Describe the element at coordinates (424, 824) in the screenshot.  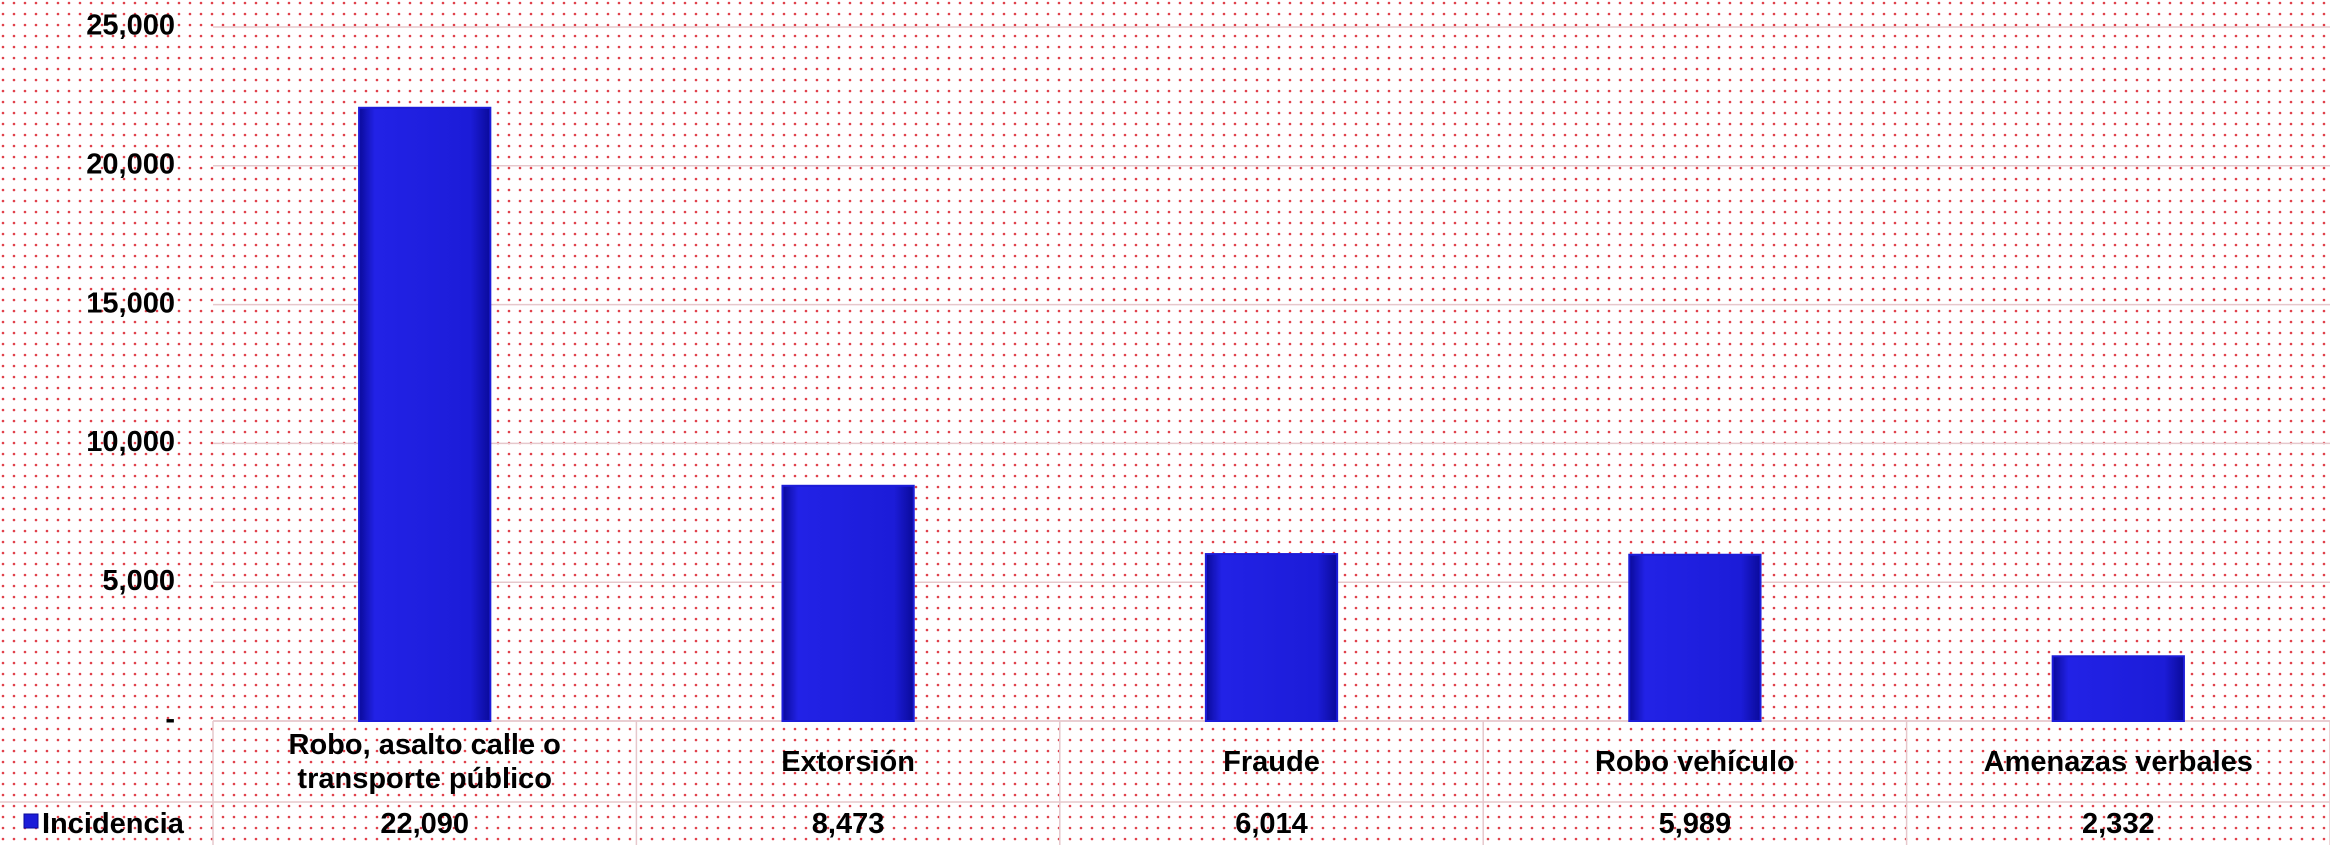
I see `table-value: 22,090` at that location.